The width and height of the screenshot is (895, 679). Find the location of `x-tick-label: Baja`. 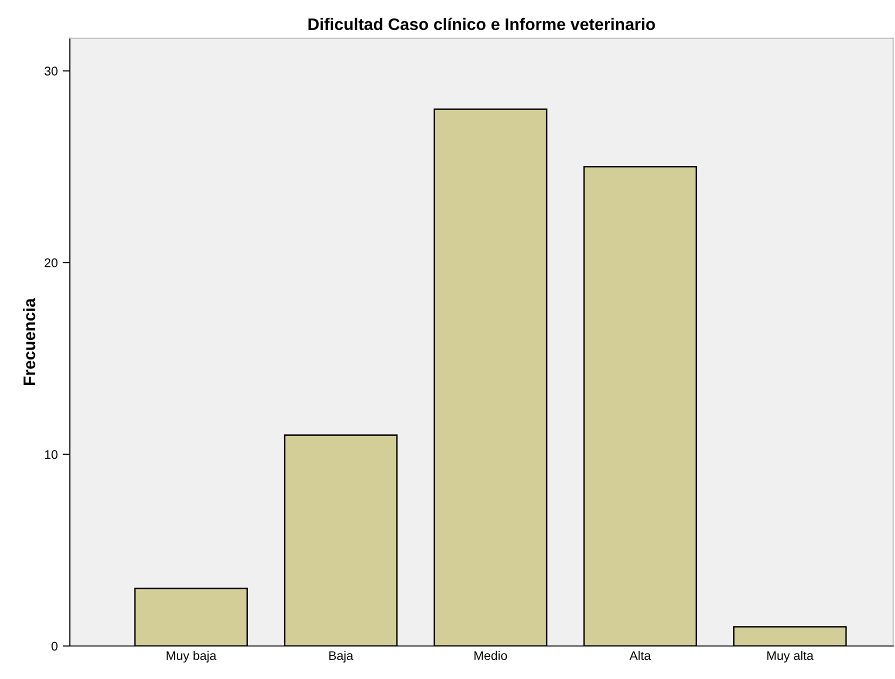

x-tick-label: Baja is located at coordinates (341, 656).